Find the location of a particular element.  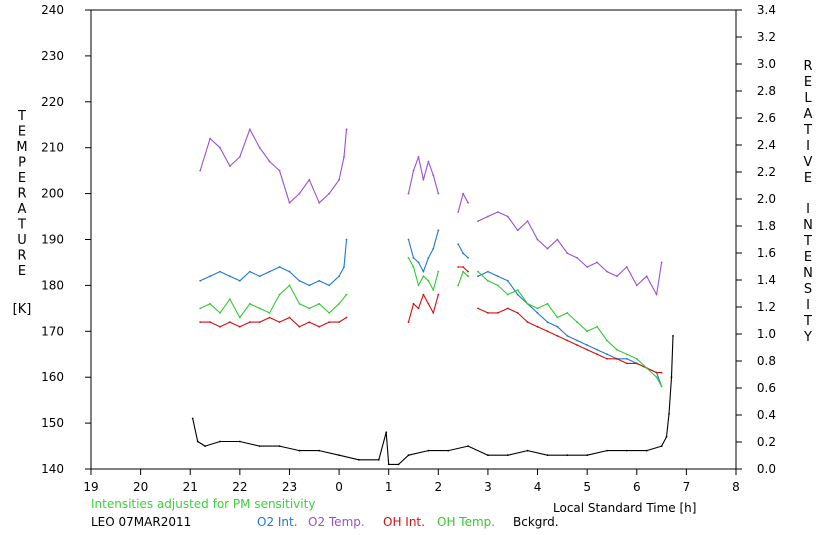

x-tick-label: 0 is located at coordinates (339, 487).